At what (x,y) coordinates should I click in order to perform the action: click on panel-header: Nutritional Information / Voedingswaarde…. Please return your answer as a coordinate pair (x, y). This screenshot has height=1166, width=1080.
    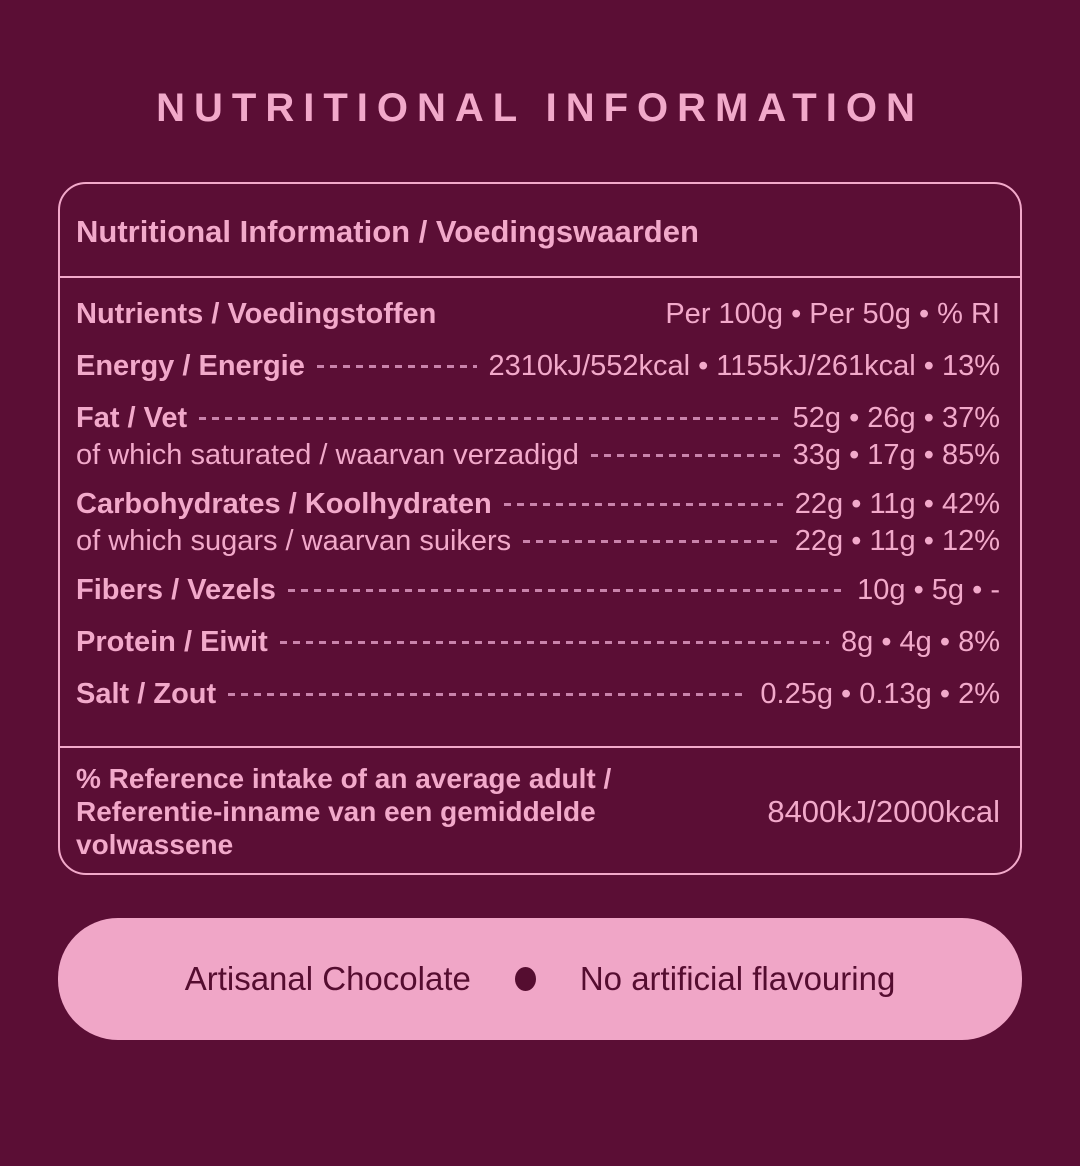
    Looking at the image, I should click on (387, 231).